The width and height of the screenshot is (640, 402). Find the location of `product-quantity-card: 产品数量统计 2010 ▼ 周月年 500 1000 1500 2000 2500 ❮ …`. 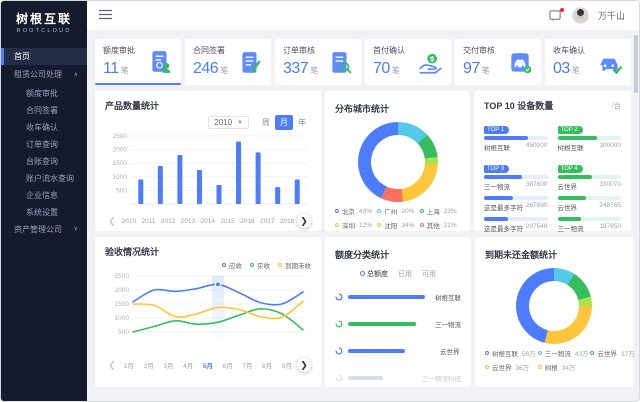

product-quantity-card: 产品数量统计 2010 ▼ 周月年 500 1000 1500 2000 2500 ❮ … is located at coordinates (208, 161).